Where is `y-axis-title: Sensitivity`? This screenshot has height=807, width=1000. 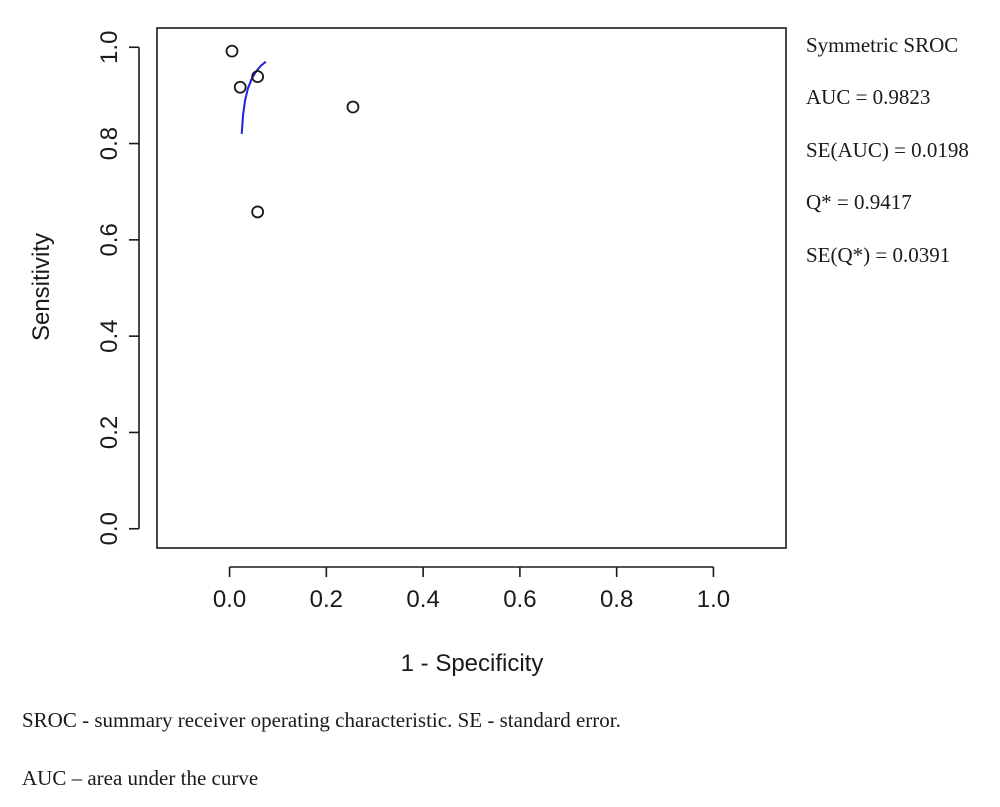 y-axis-title: Sensitivity is located at coordinates (41, 287).